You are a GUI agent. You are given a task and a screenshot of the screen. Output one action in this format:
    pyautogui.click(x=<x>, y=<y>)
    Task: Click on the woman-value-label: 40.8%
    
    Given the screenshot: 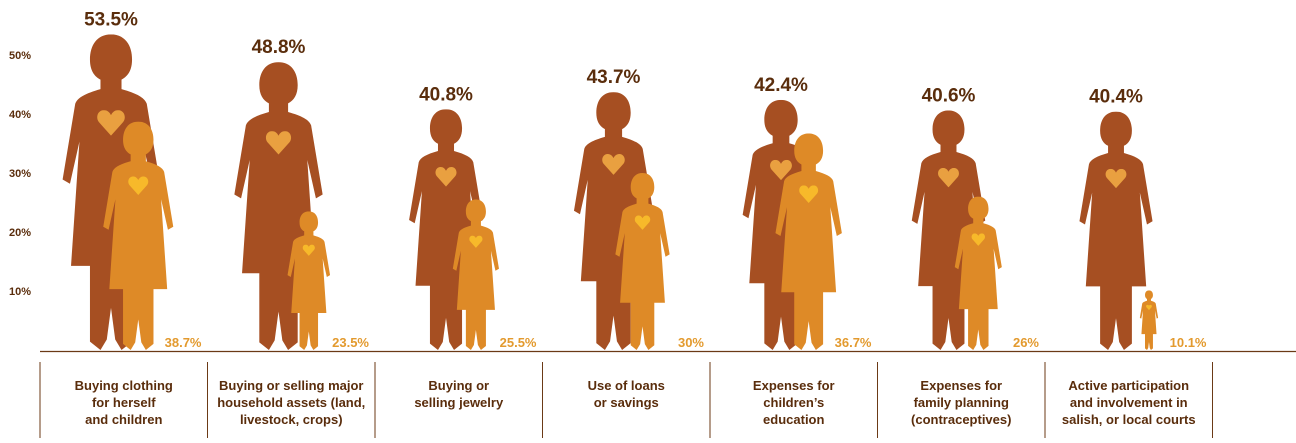 What is the action you would take?
    pyautogui.click(x=446, y=94)
    